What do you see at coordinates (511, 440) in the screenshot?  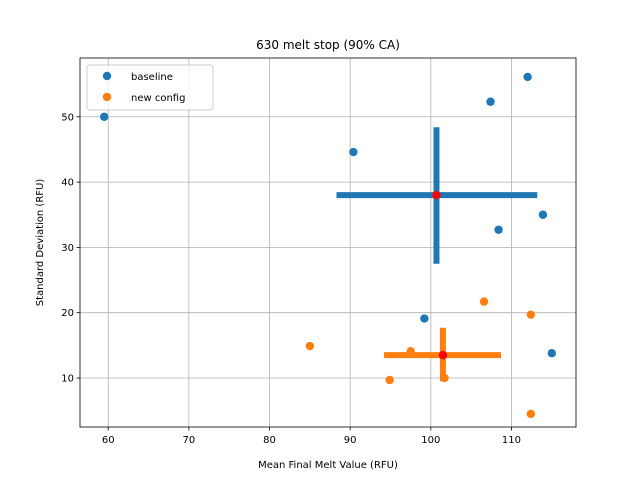 I see `x-tick-label: 110` at bounding box center [511, 440].